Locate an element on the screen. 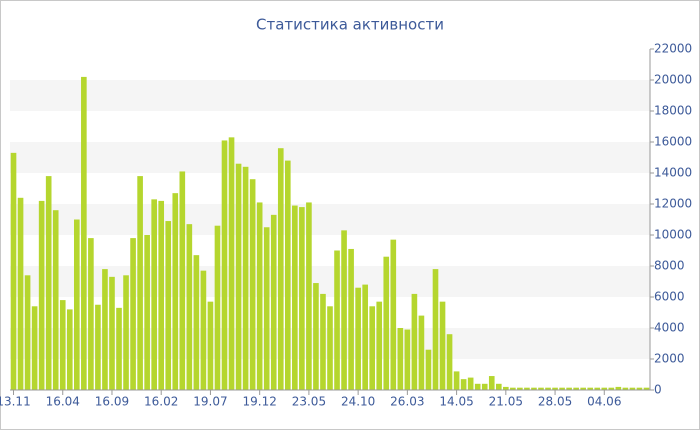 This screenshot has height=430, width=700. y-tick-label: 0 is located at coordinates (658, 390).